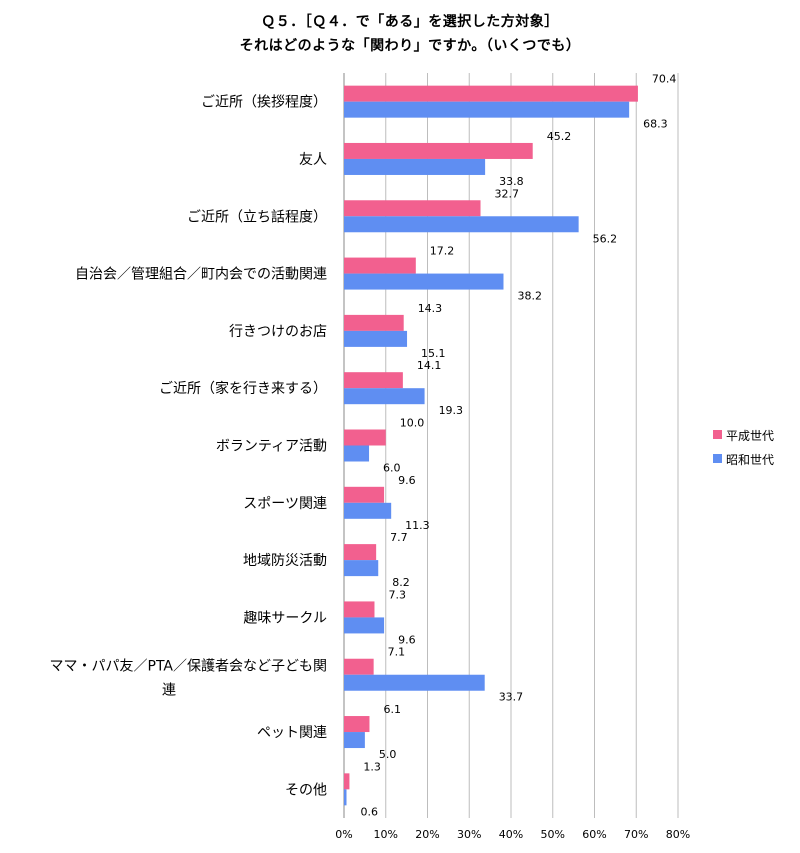 The width and height of the screenshot is (800, 853). I want to click on category-label: ママ・パパ友／PTA／保護者会など子ども関, so click(188, 667).